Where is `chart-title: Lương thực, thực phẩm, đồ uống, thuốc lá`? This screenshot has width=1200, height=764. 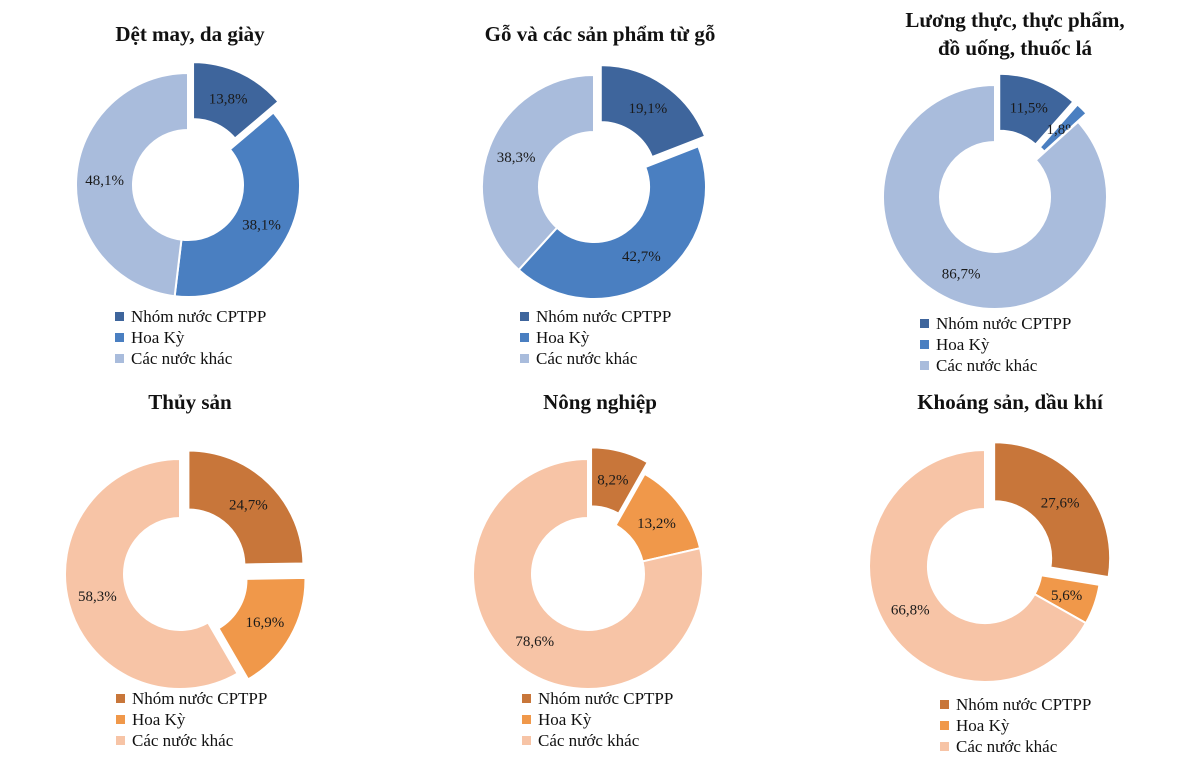
chart-title: Lương thực, thực phẩm, đồ uống, thuốc lá is located at coordinates (1015, 34).